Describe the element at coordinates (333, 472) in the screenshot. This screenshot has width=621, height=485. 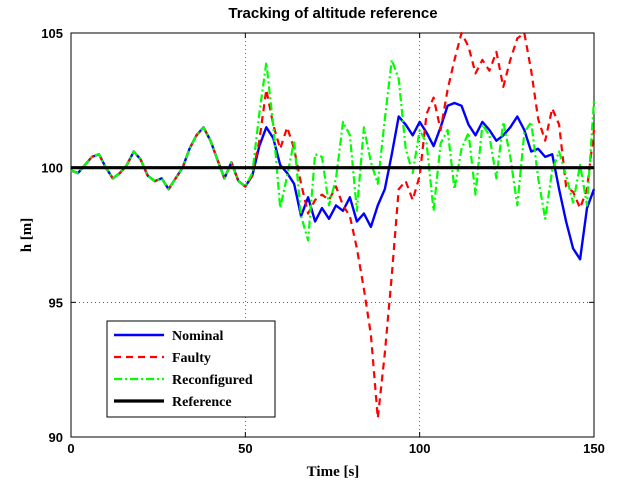
I see `x-axis-label: Time [s]` at that location.